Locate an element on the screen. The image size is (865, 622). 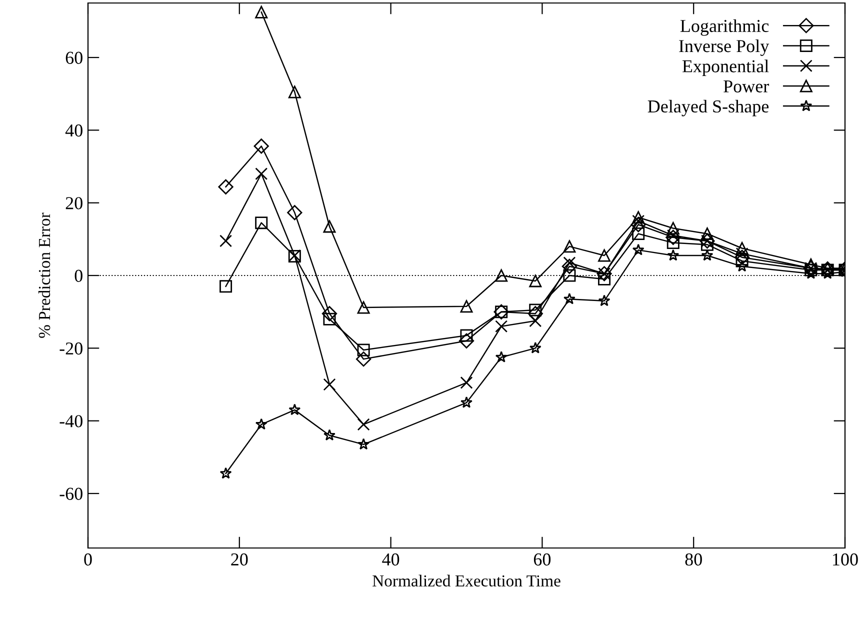
x-tick-label: 20 is located at coordinates (239, 559).